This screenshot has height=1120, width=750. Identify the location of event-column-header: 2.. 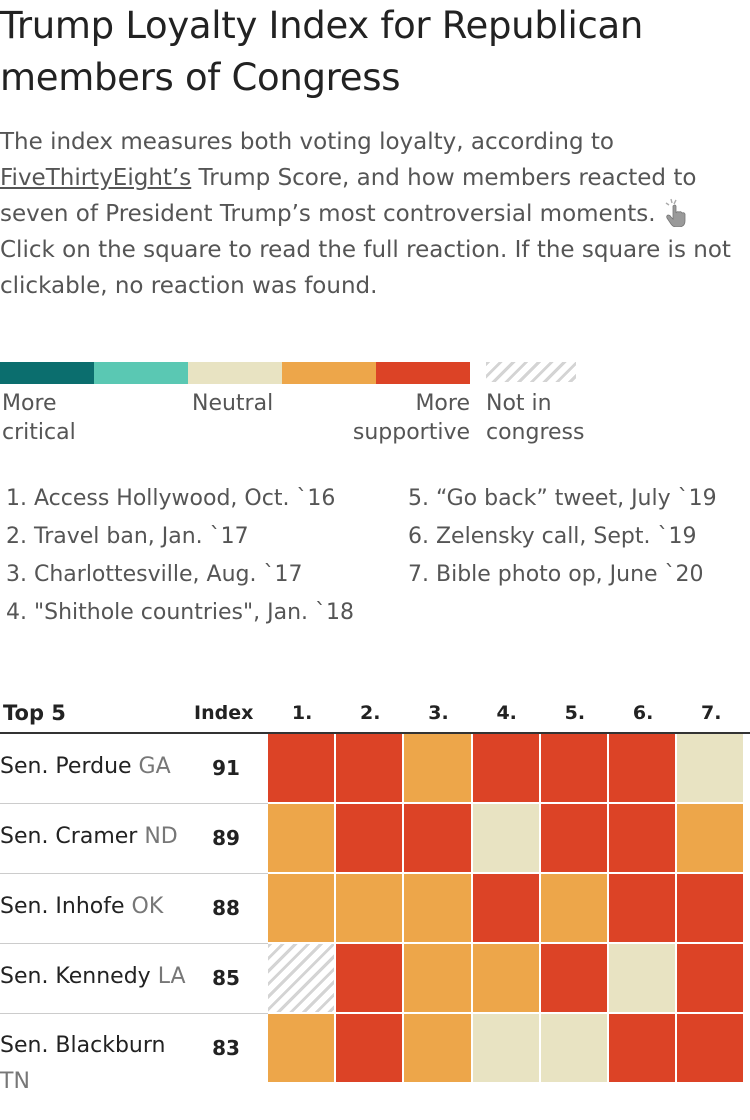
(370, 713).